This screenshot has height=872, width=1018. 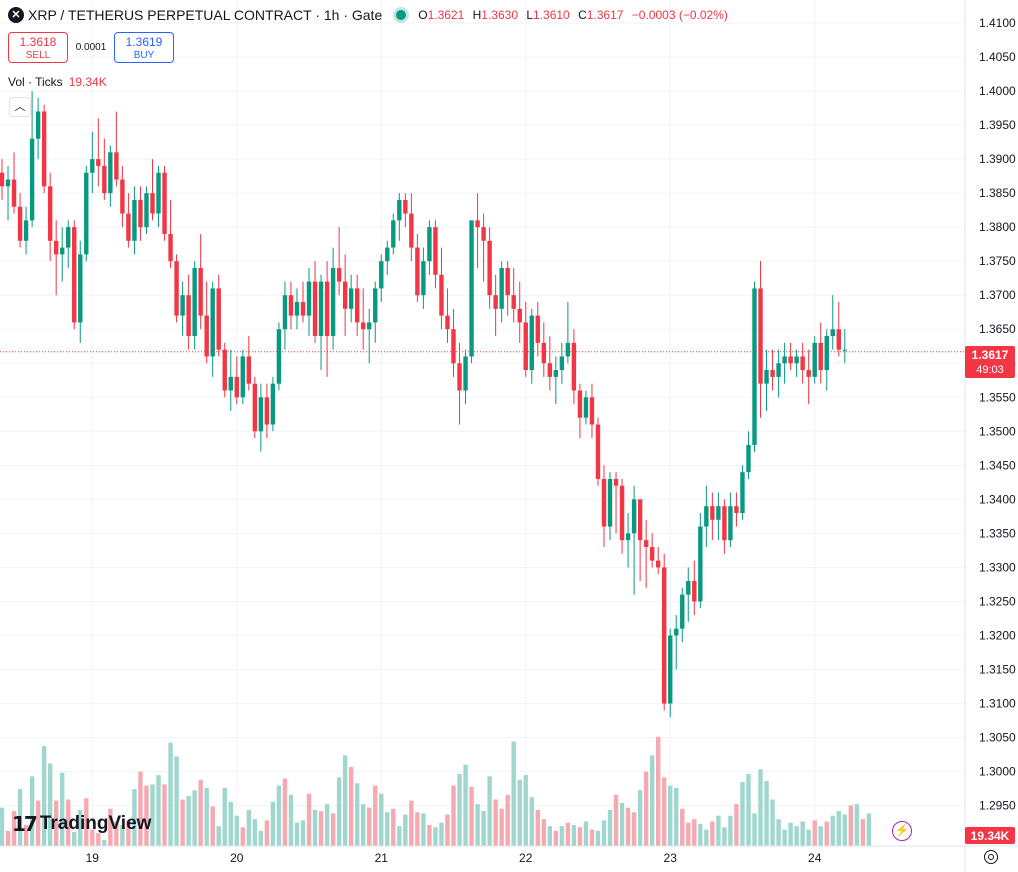 I want to click on time-axis: 19 20 21 22 23 24, so click(x=454, y=858).